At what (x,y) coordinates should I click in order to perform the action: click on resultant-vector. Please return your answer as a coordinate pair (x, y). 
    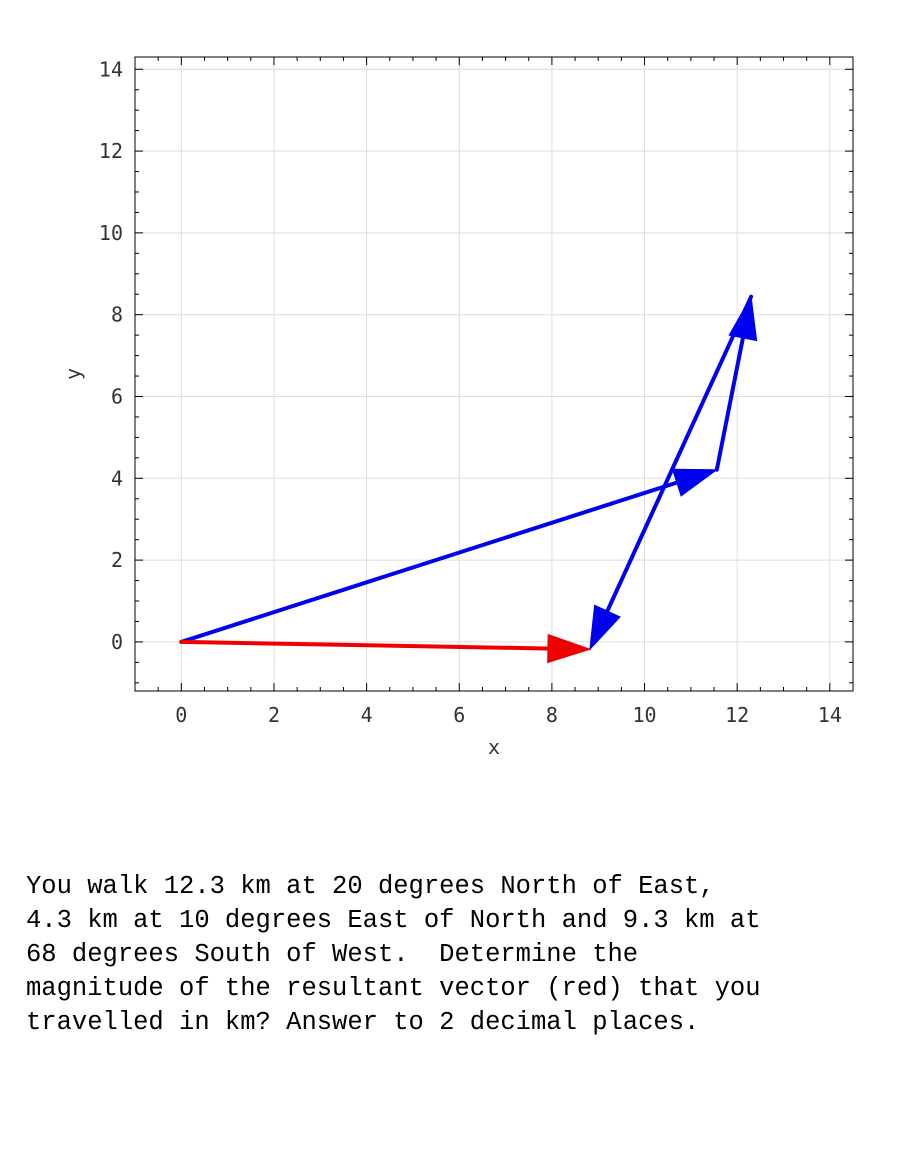
    Looking at the image, I should click on (385, 648).